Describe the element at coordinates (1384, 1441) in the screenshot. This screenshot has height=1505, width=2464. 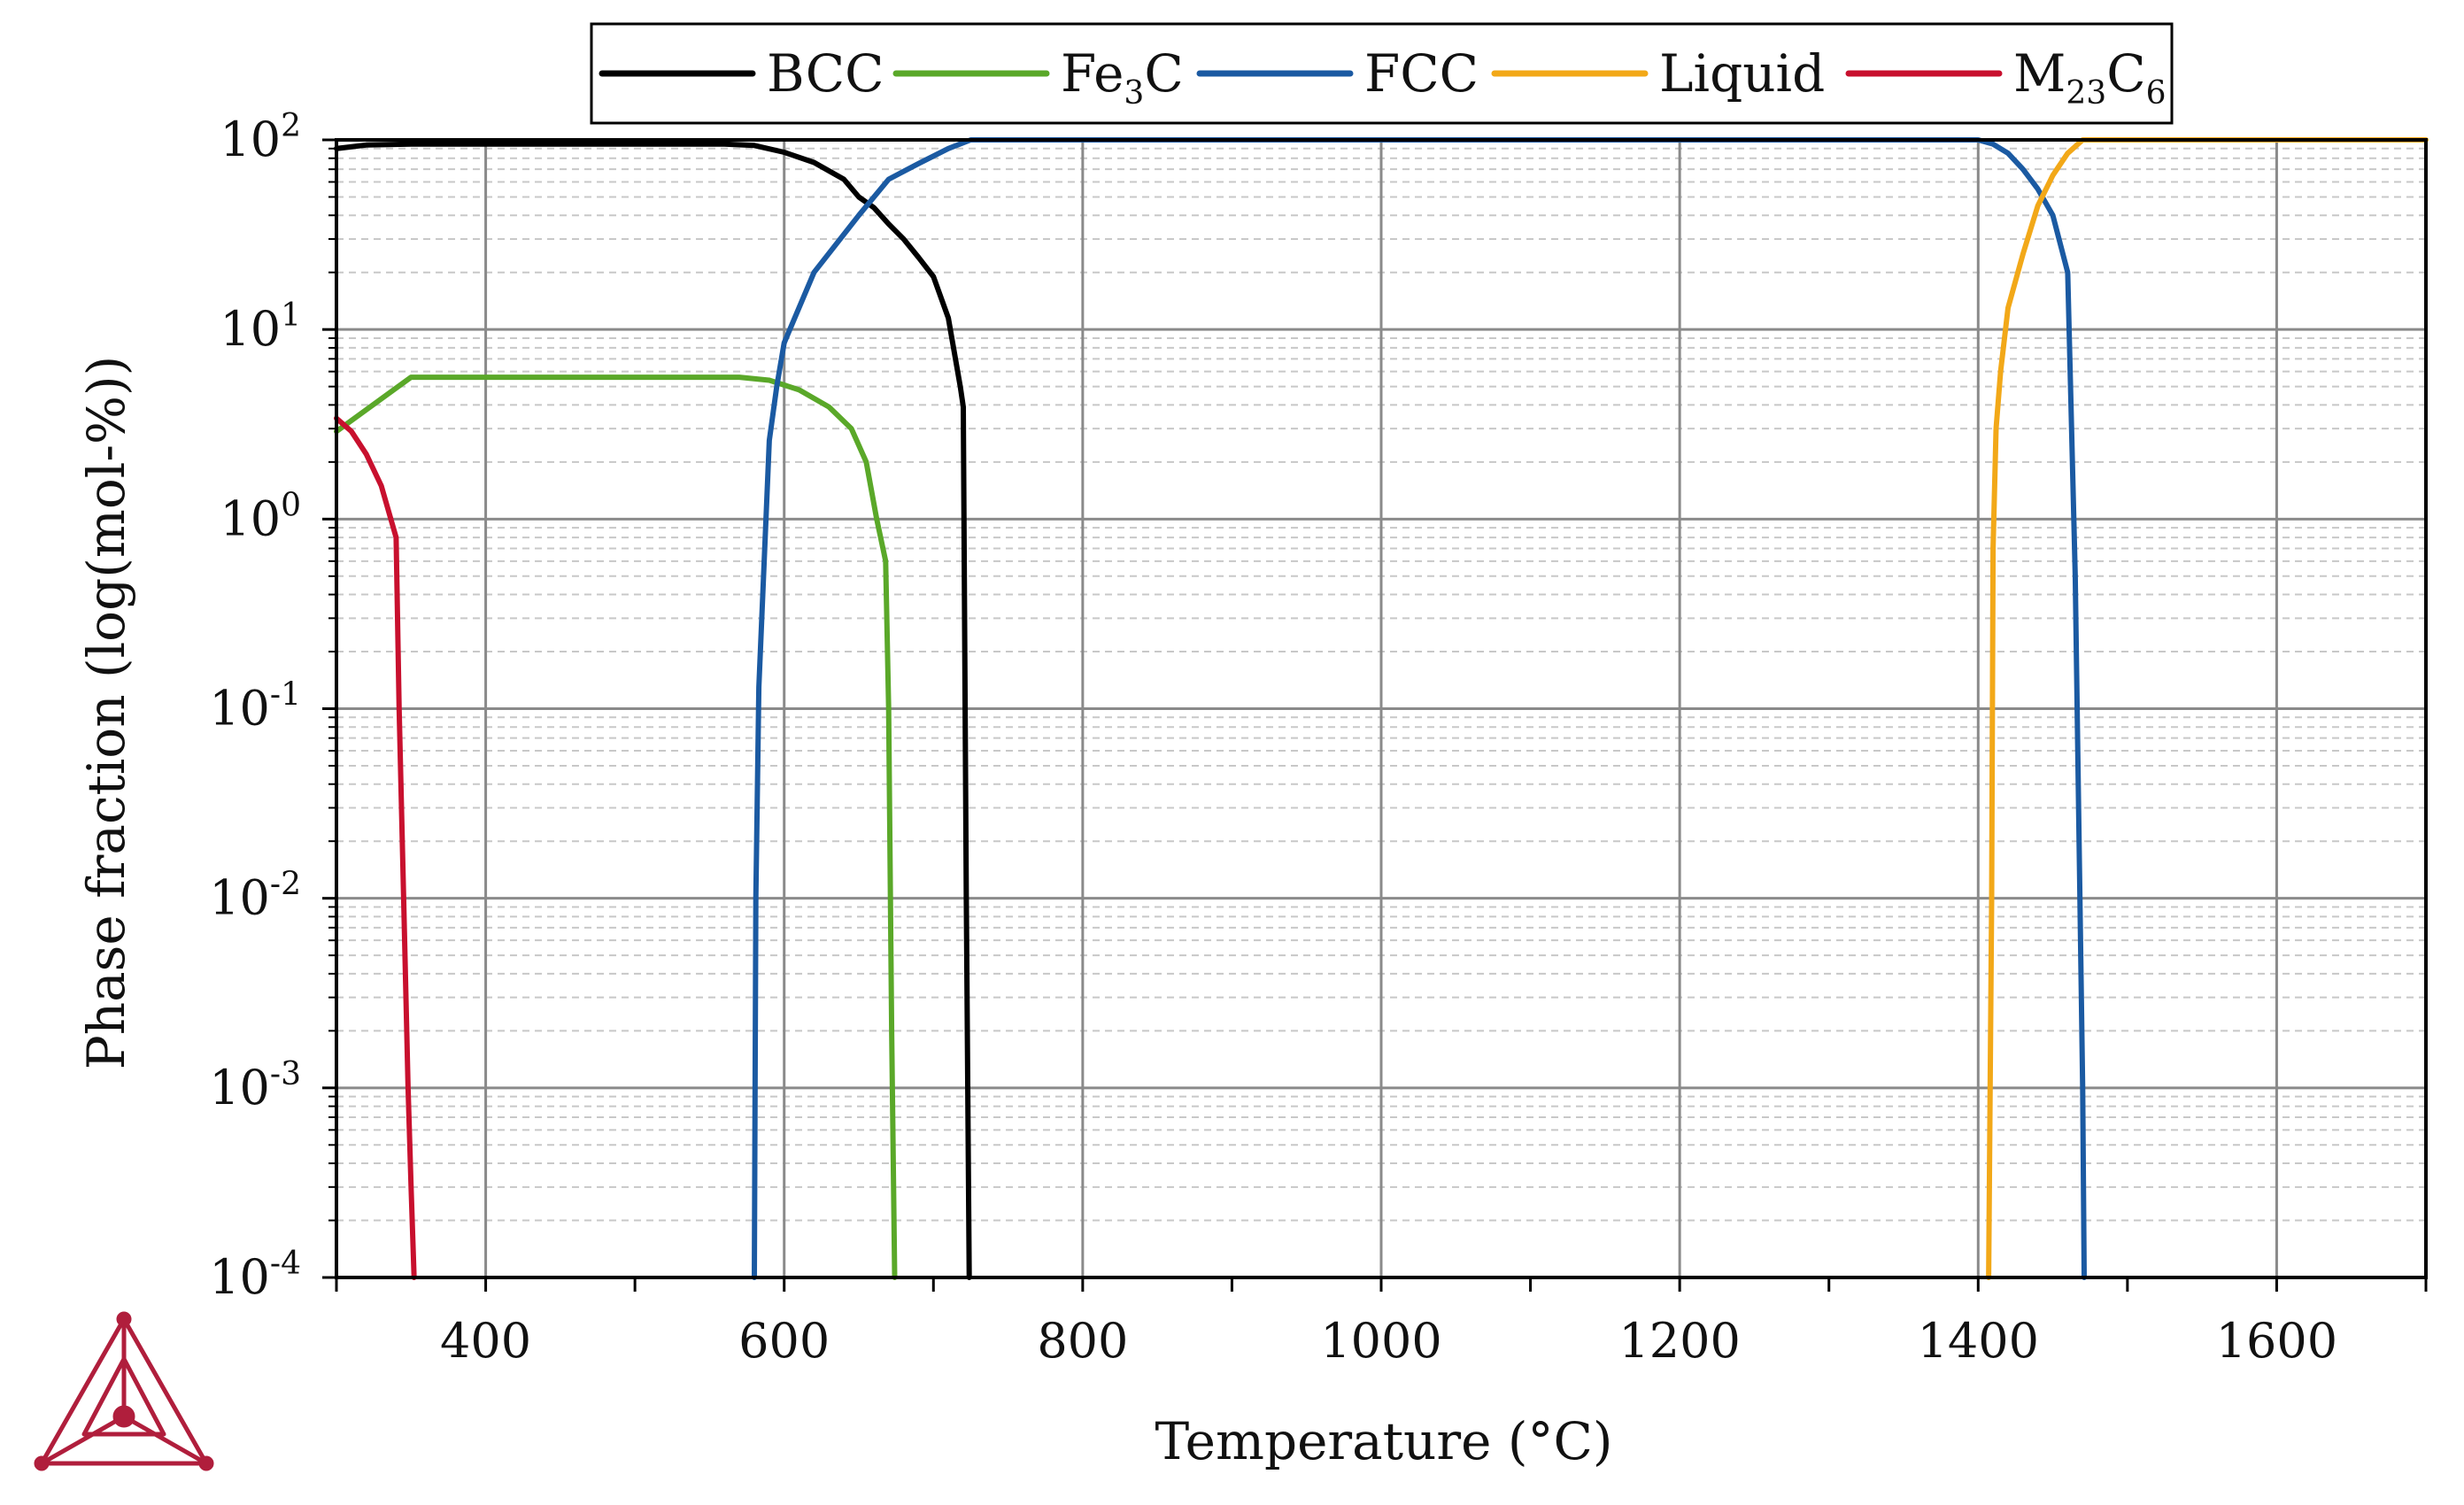
I see `x-axis-title: Temperature (°C)` at that location.